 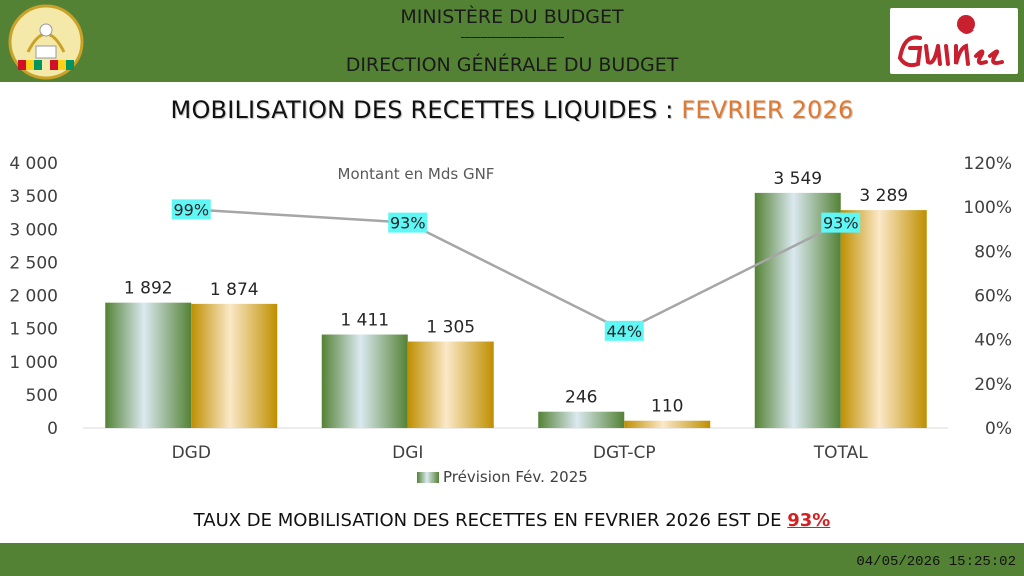 I want to click on x-category-label: DGD, so click(x=191, y=453).